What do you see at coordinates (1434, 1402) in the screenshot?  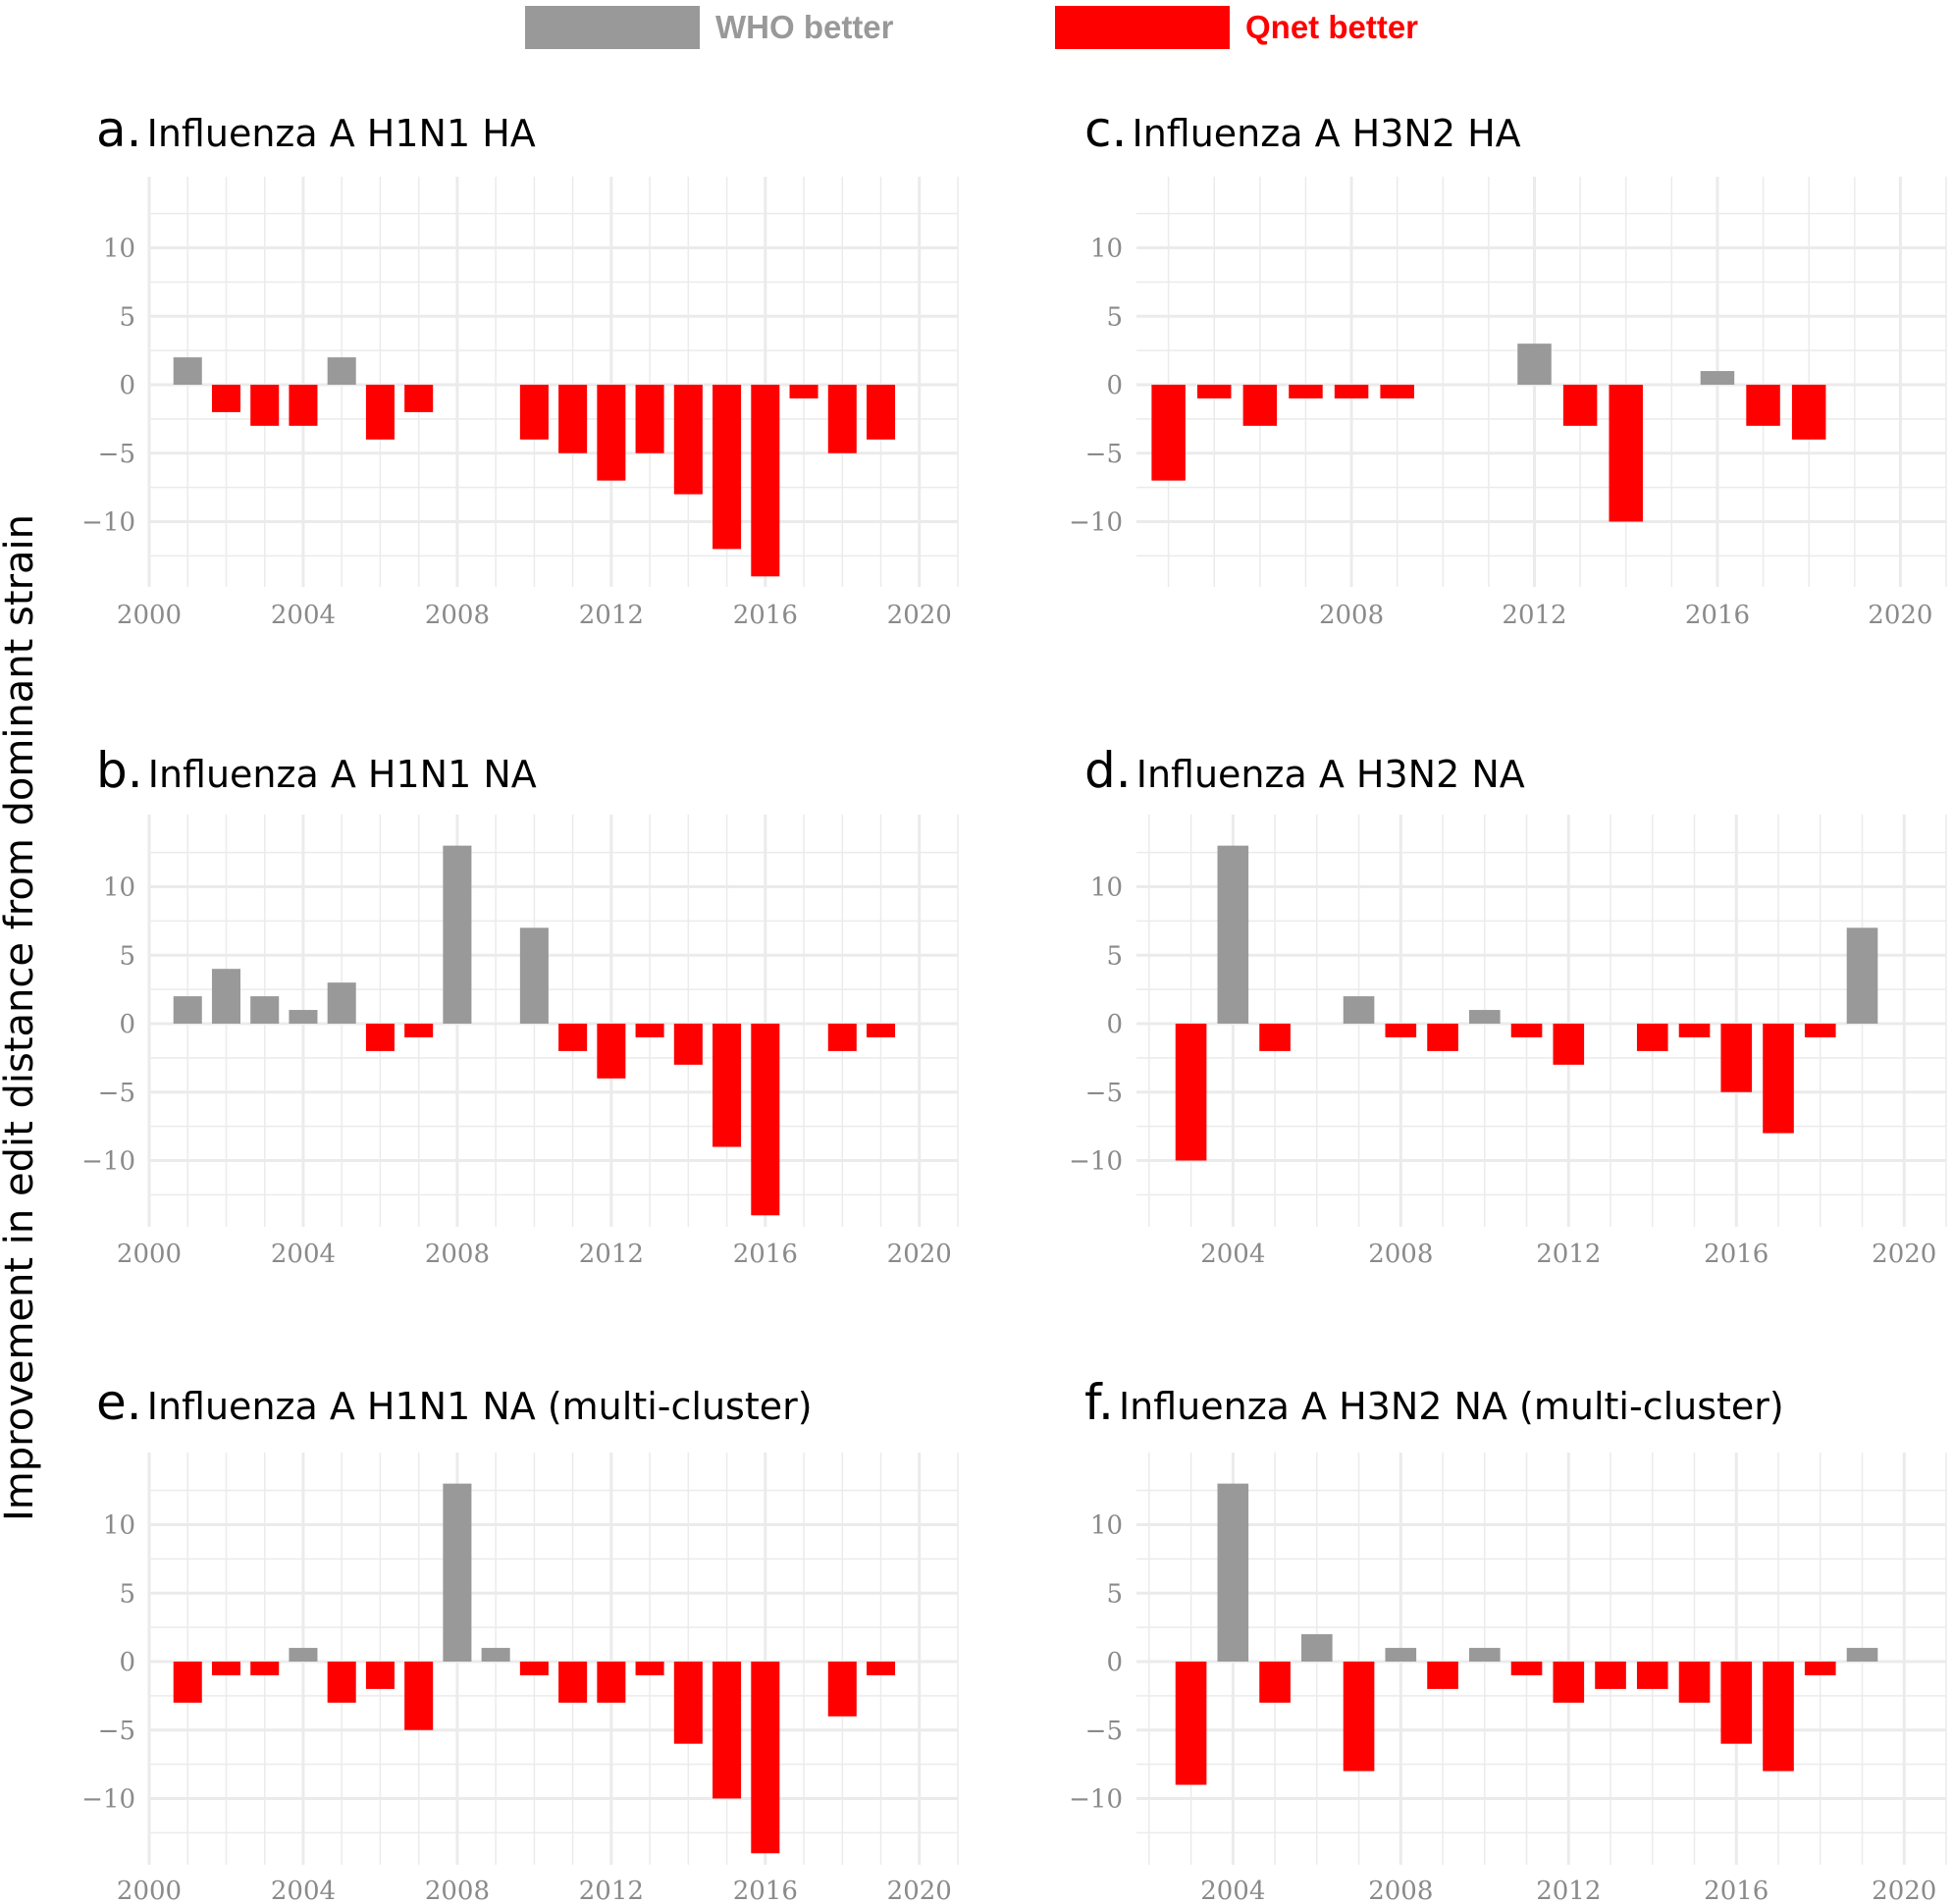 I see `panel-f-title: f. Influenza A H3N2 NA (multi-cluster)` at bounding box center [1434, 1402].